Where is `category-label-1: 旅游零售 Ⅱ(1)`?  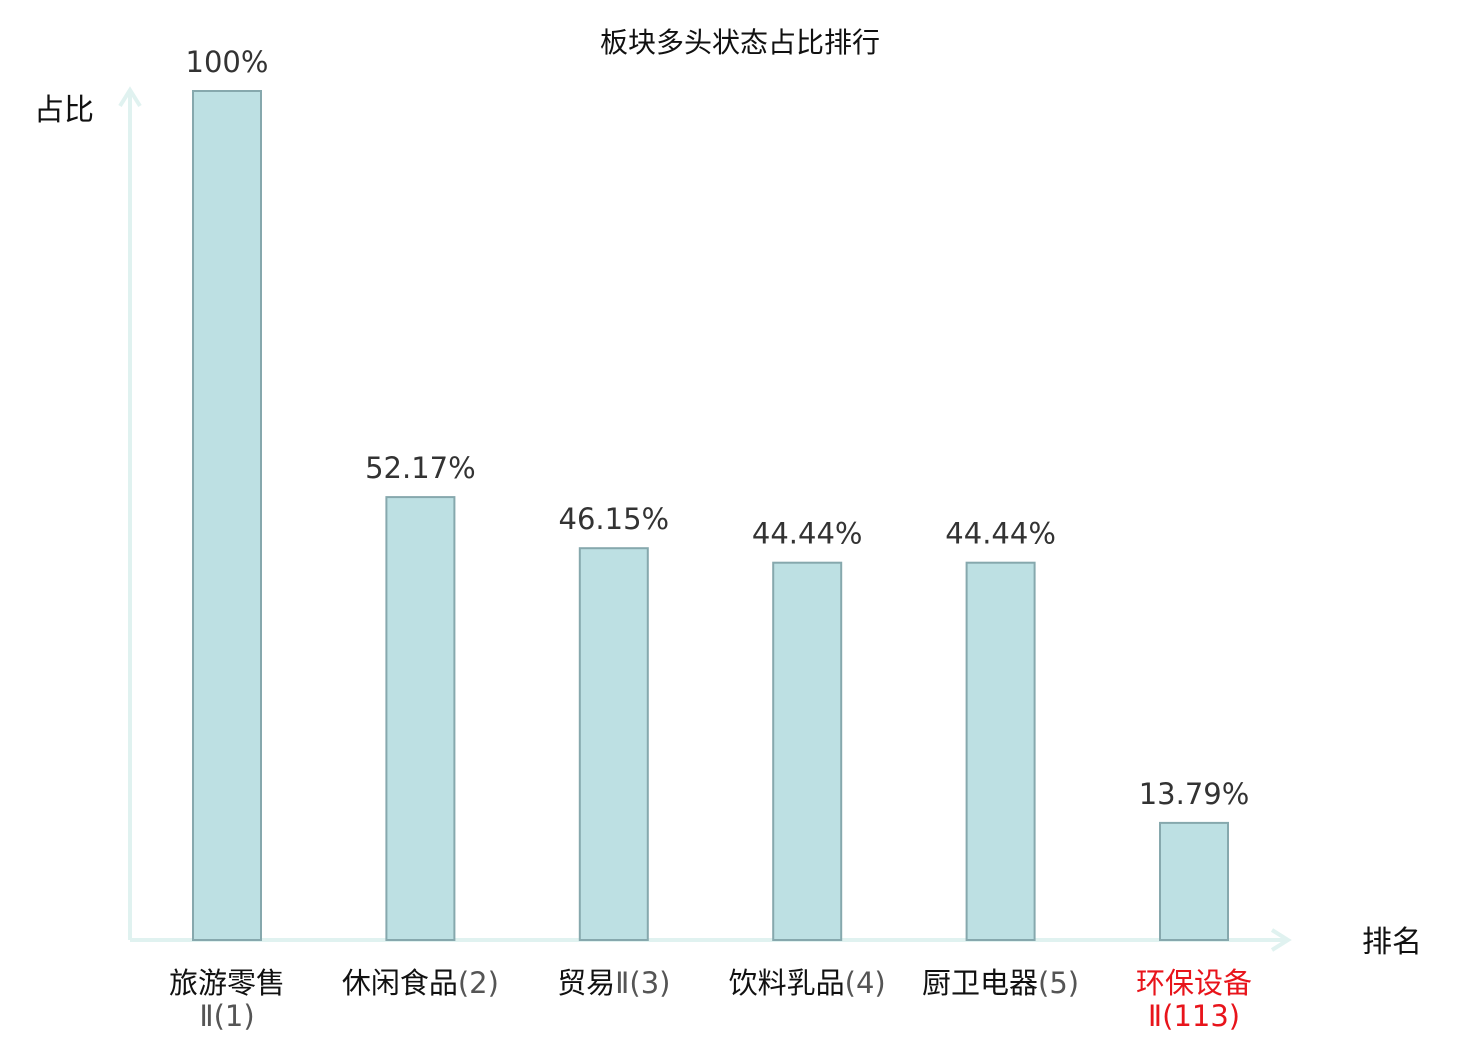 category-label-1: 旅游零售 Ⅱ(1) is located at coordinates (227, 999).